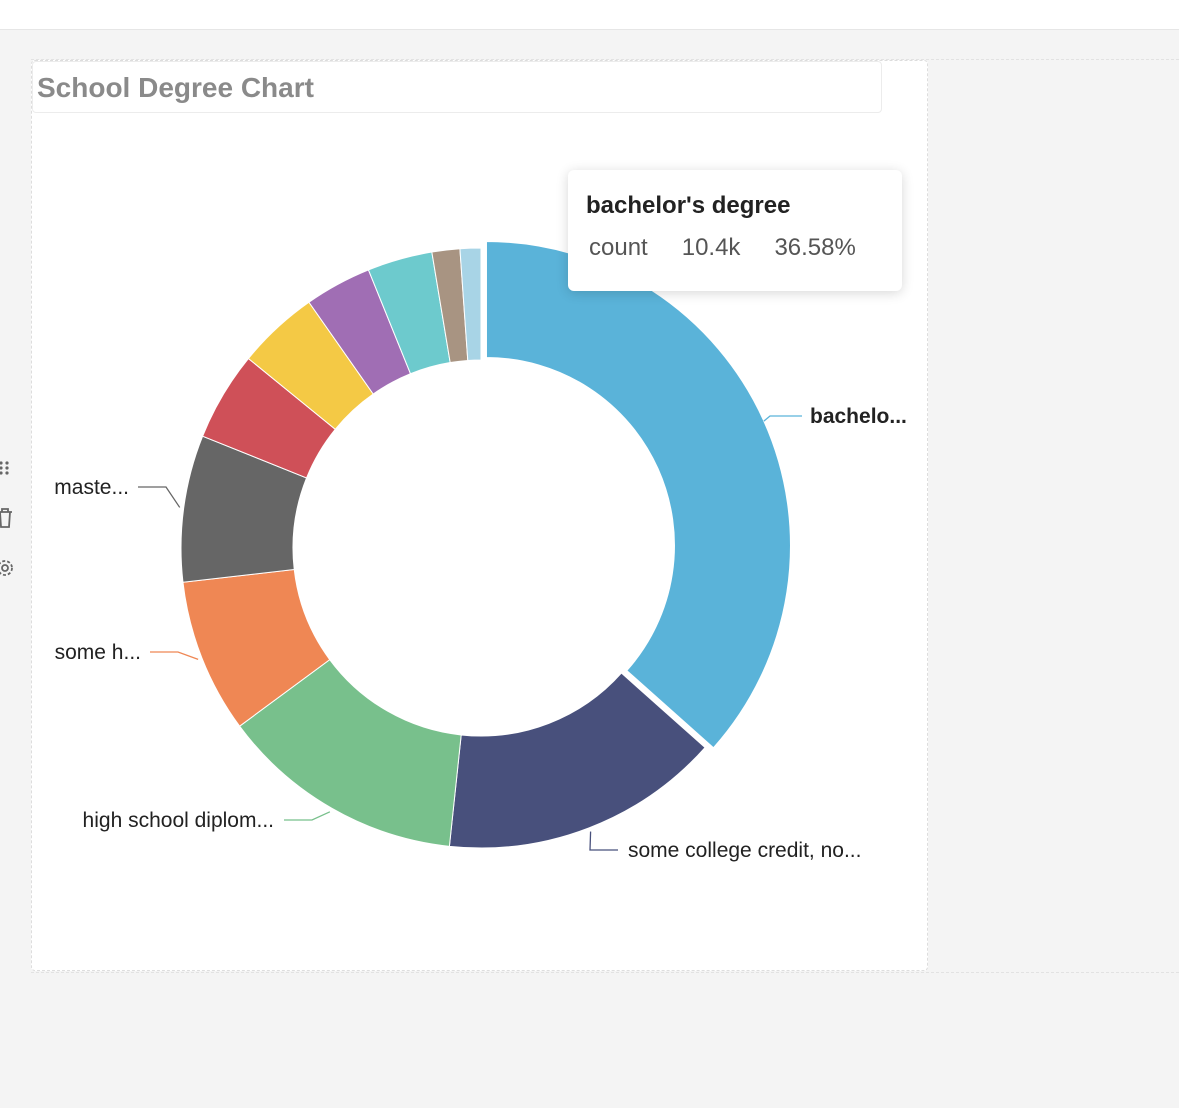 This screenshot has width=1179, height=1108. I want to click on tooltip-percent: 36.58%, so click(815, 247).